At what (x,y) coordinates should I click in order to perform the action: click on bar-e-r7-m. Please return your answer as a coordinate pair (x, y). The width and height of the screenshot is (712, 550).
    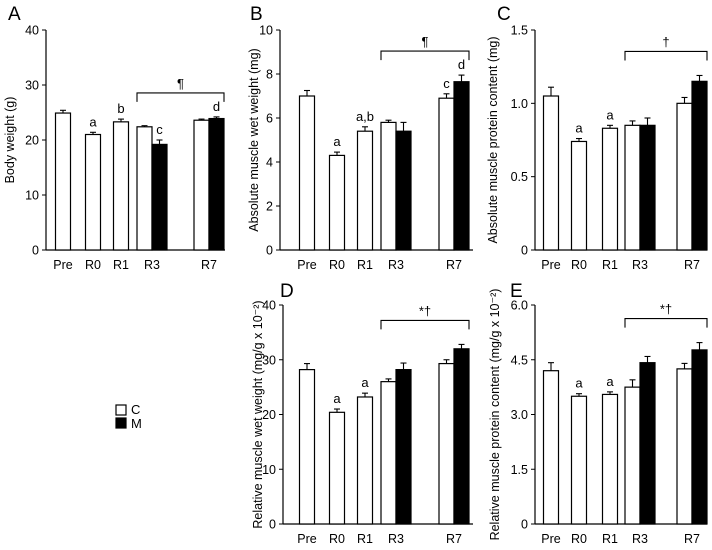
    Looking at the image, I should click on (699, 437).